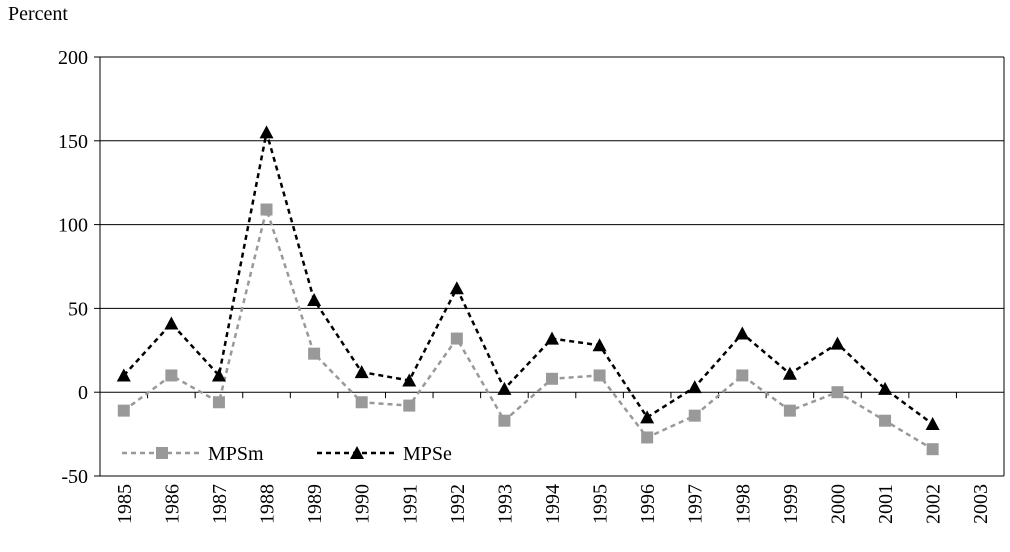  I want to click on x-tick-label: 1997, so click(696, 504).